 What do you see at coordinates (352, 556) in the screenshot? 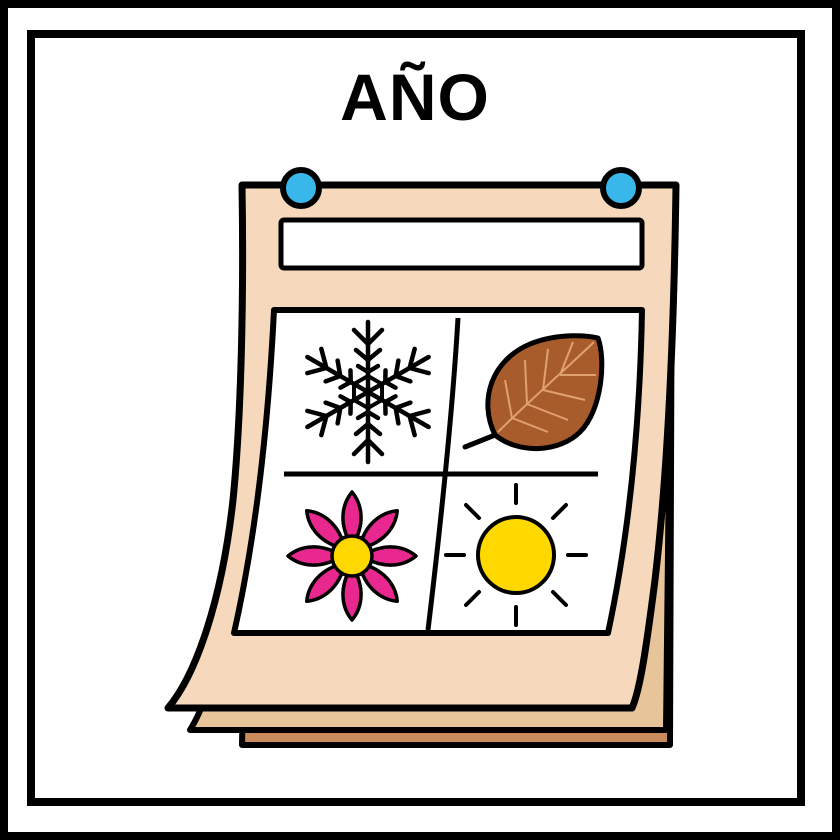
I see `flower-icon` at bounding box center [352, 556].